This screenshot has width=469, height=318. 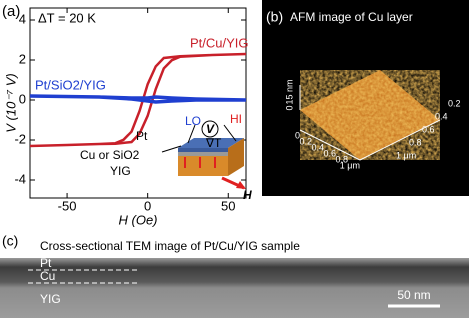 What do you see at coordinates (351, 17) in the screenshot?
I see `panel-title: AFM image of Cu layer` at bounding box center [351, 17].